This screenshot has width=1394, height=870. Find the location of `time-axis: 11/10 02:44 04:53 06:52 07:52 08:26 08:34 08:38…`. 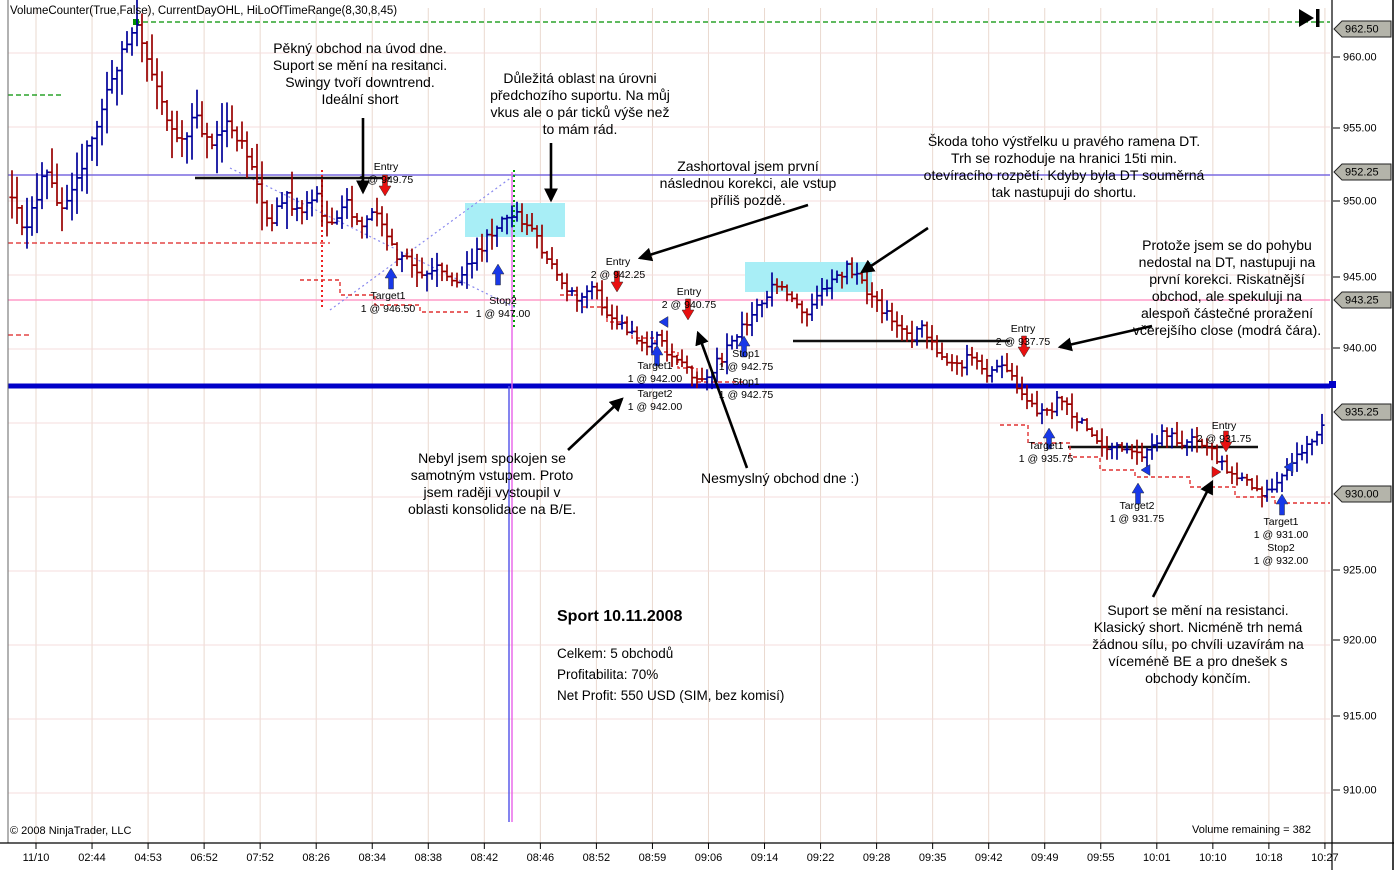

time-axis: 11/10 02:44 04:53 06:52 07:52 08:26 08:34 08:38… is located at coordinates (681, 853).